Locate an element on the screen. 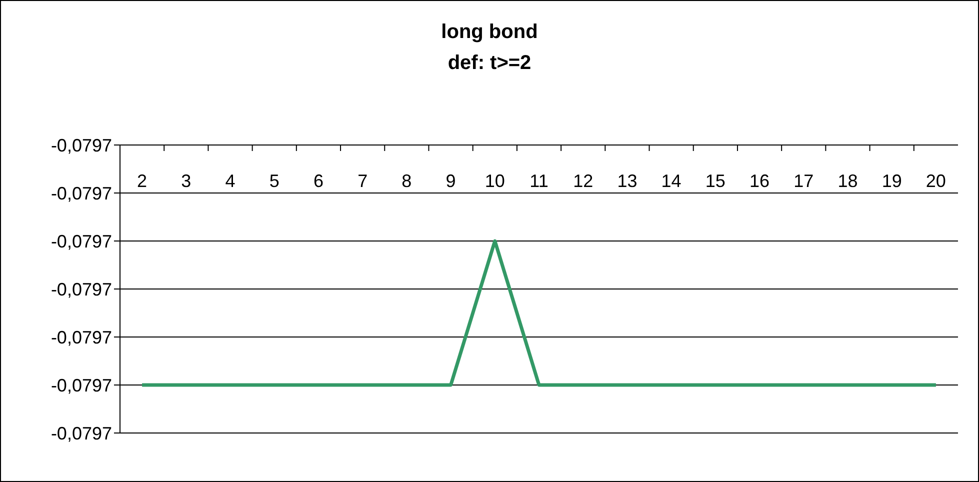 The height and width of the screenshot is (482, 979). x-tick-label: 13 is located at coordinates (627, 181).